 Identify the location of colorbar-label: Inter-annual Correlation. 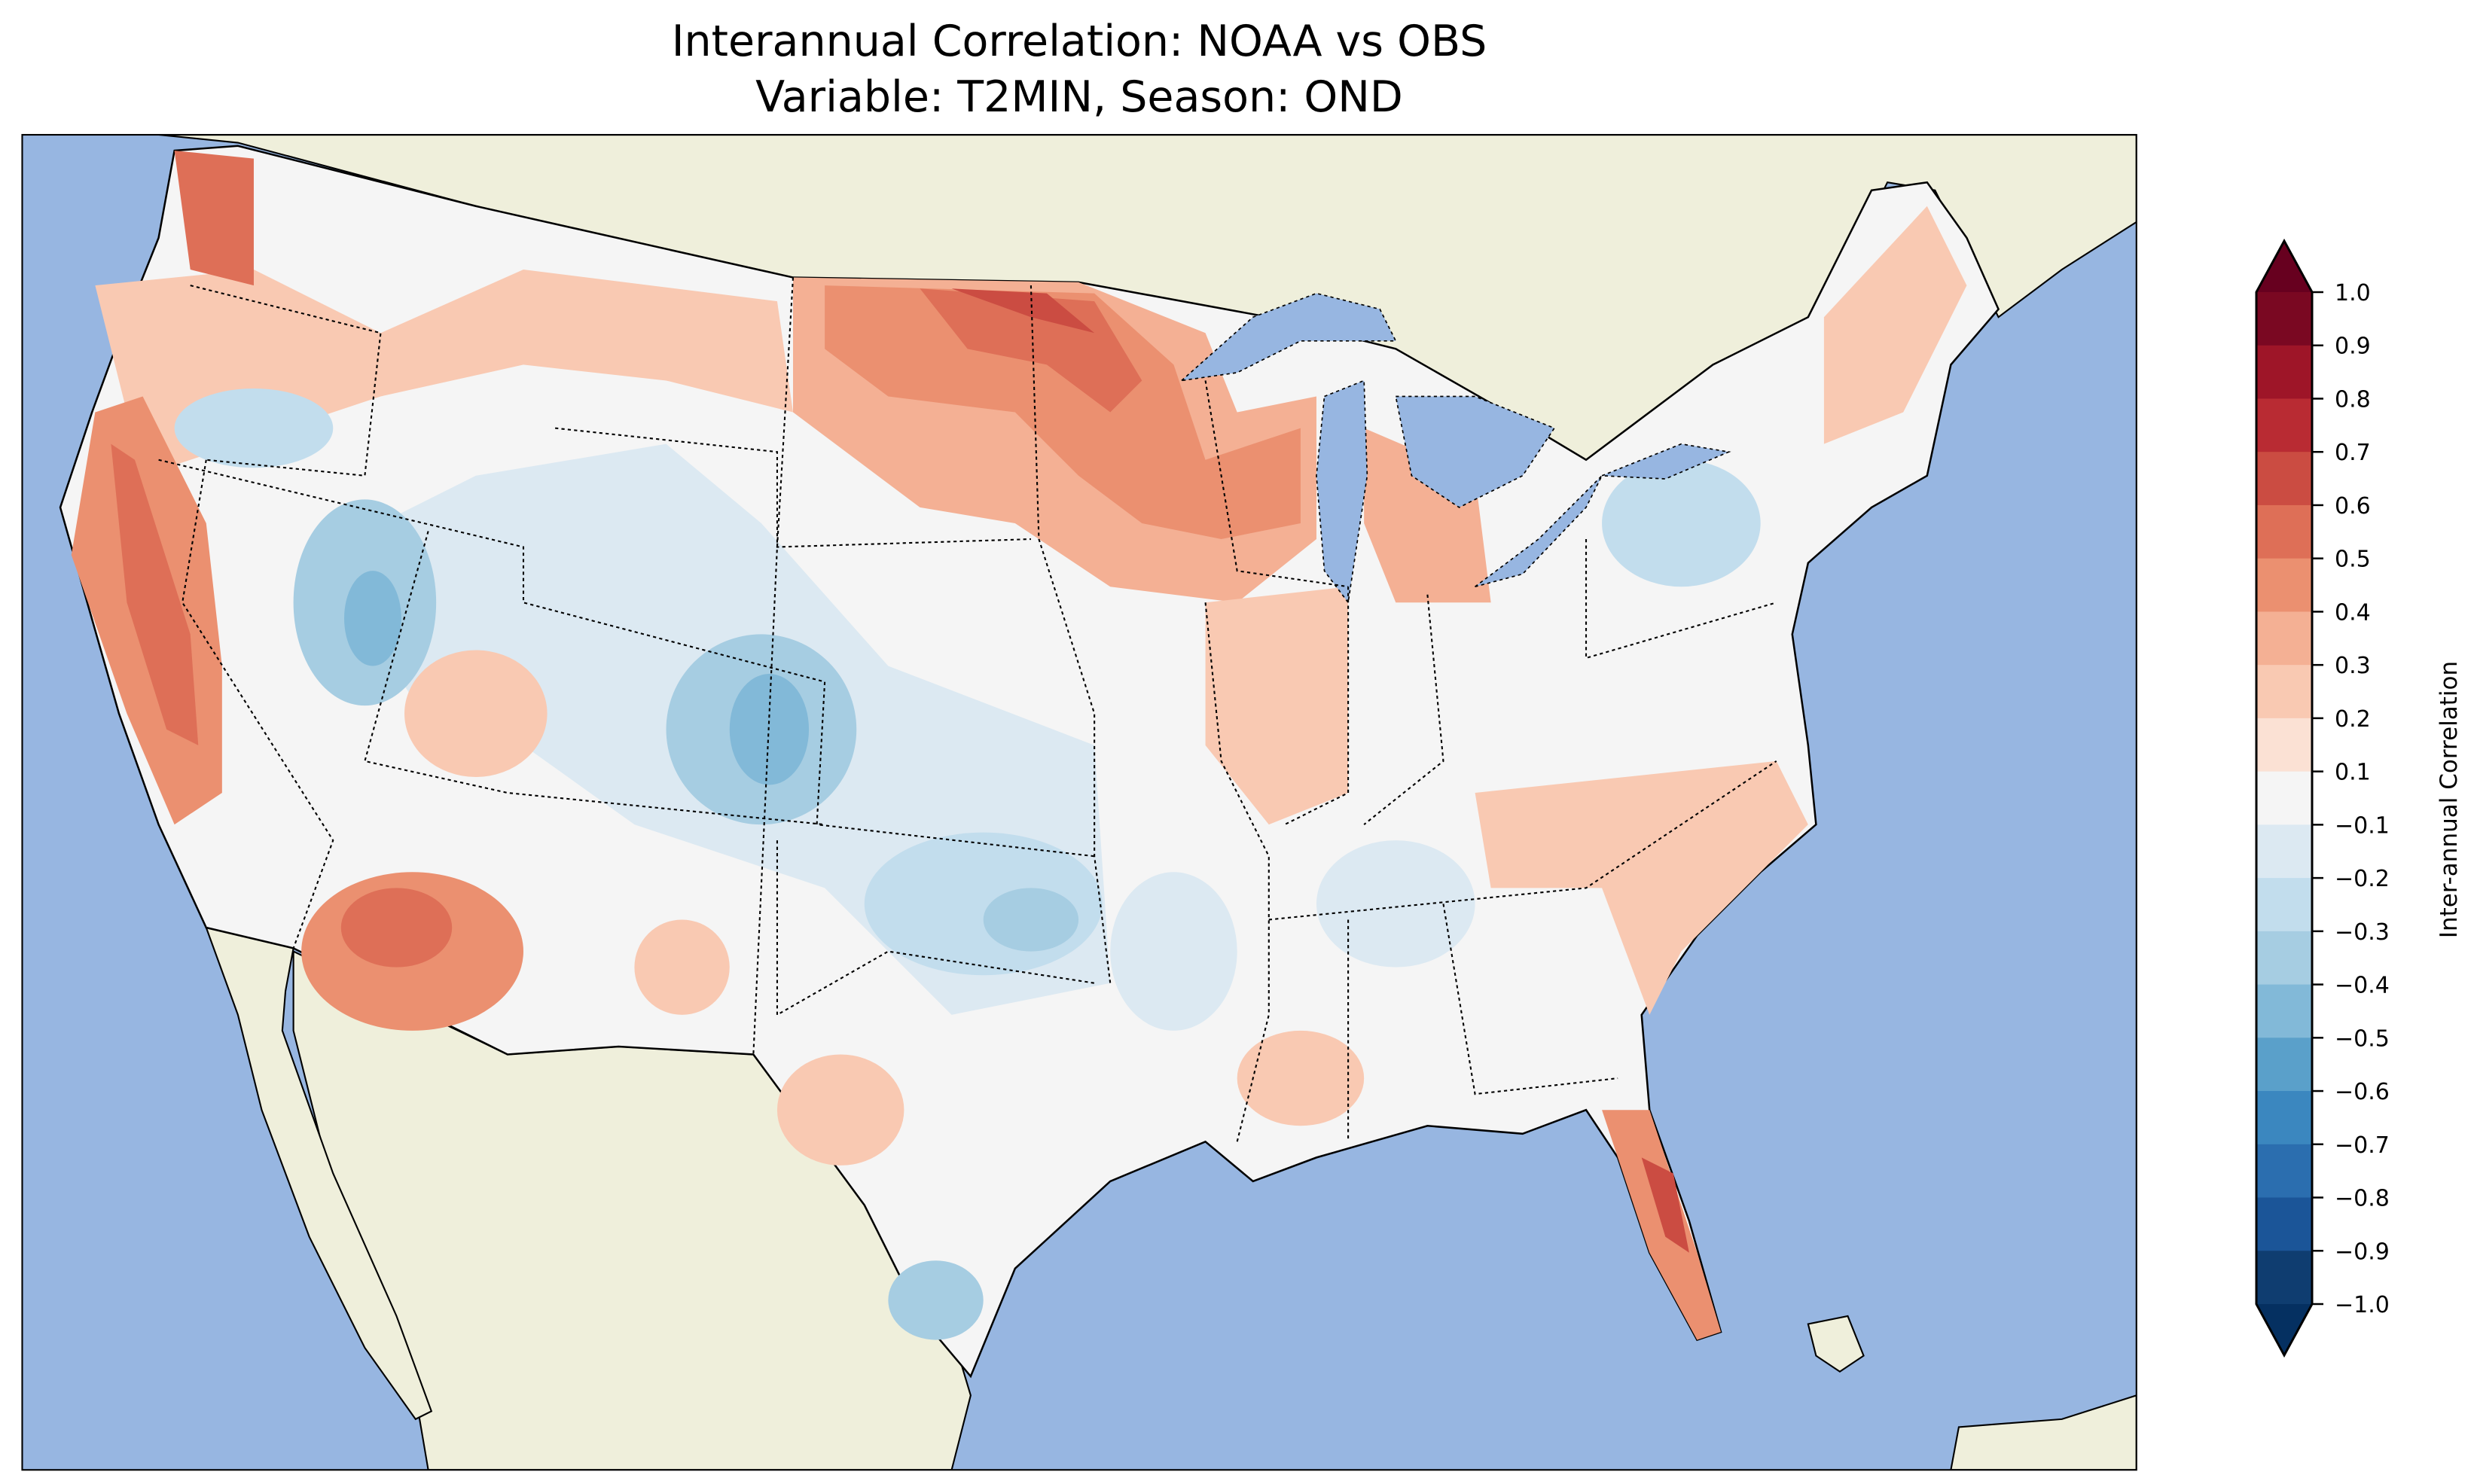
(2449, 799).